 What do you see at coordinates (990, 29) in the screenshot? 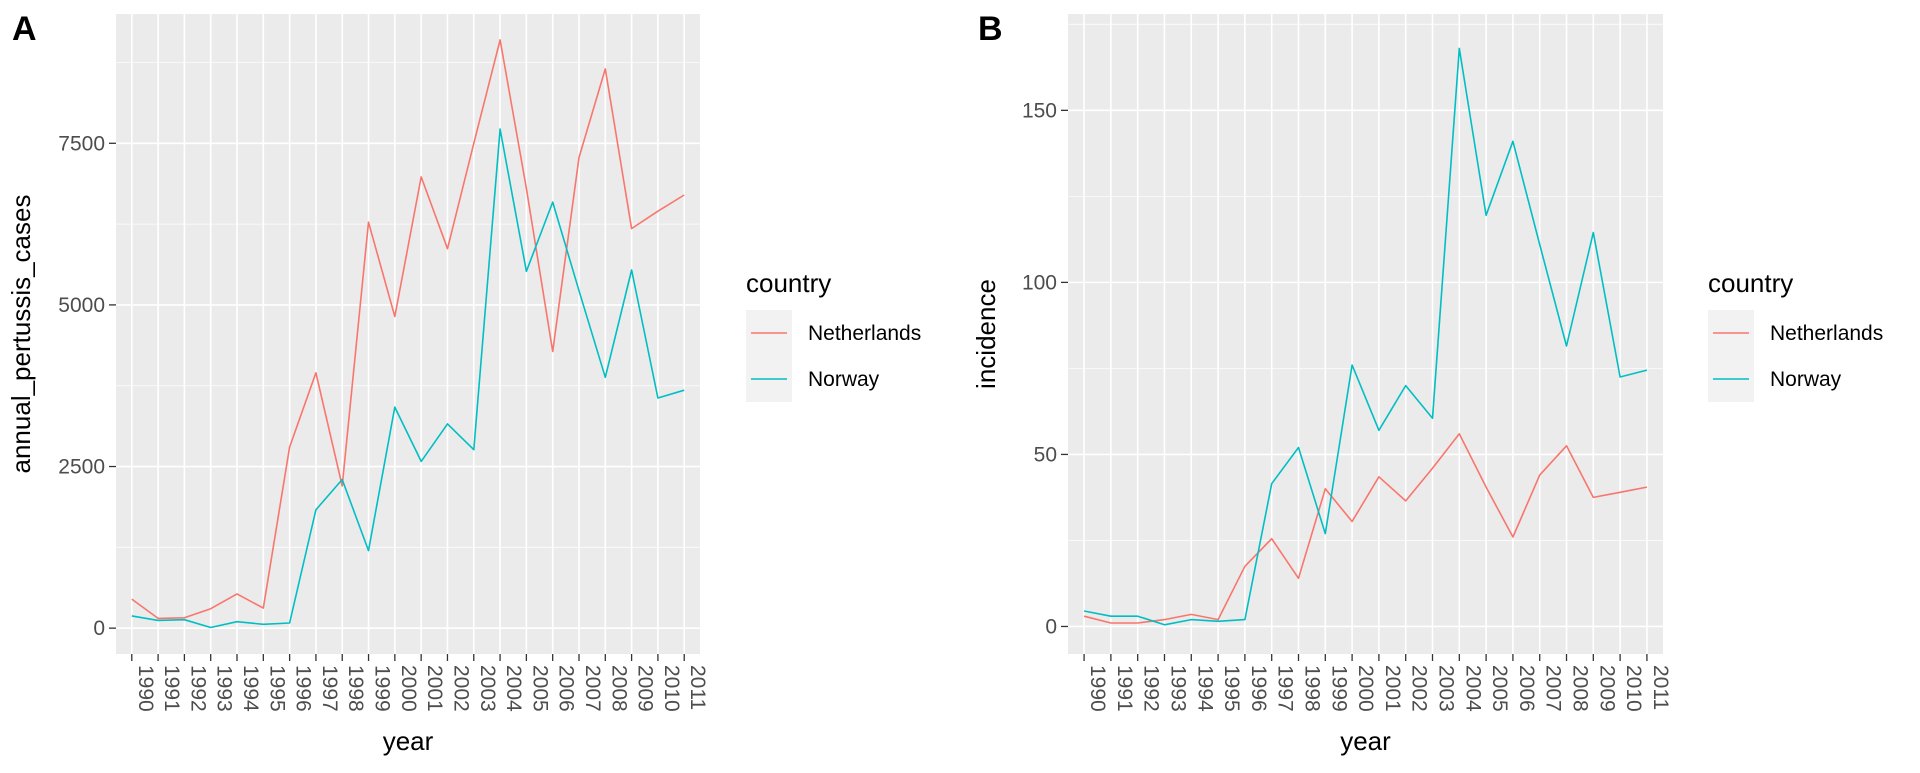
I see `panel-tag: B` at bounding box center [990, 29].